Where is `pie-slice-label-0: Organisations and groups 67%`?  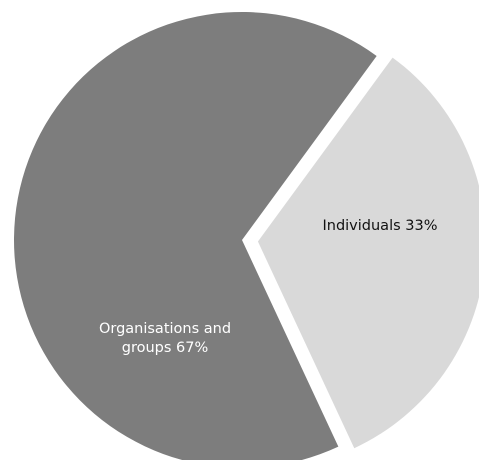 pie-slice-label-0: Organisations and groups 67% is located at coordinates (165, 338).